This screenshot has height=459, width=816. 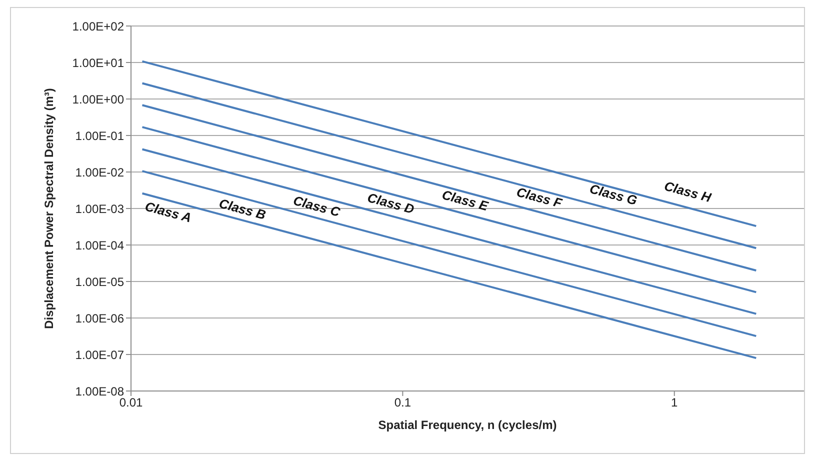 I want to click on annotation: Class H, so click(x=688, y=192).